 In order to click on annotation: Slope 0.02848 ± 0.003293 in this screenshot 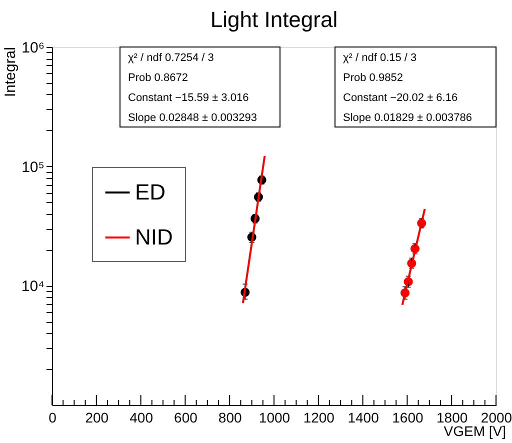, I will do `click(192, 118)`.